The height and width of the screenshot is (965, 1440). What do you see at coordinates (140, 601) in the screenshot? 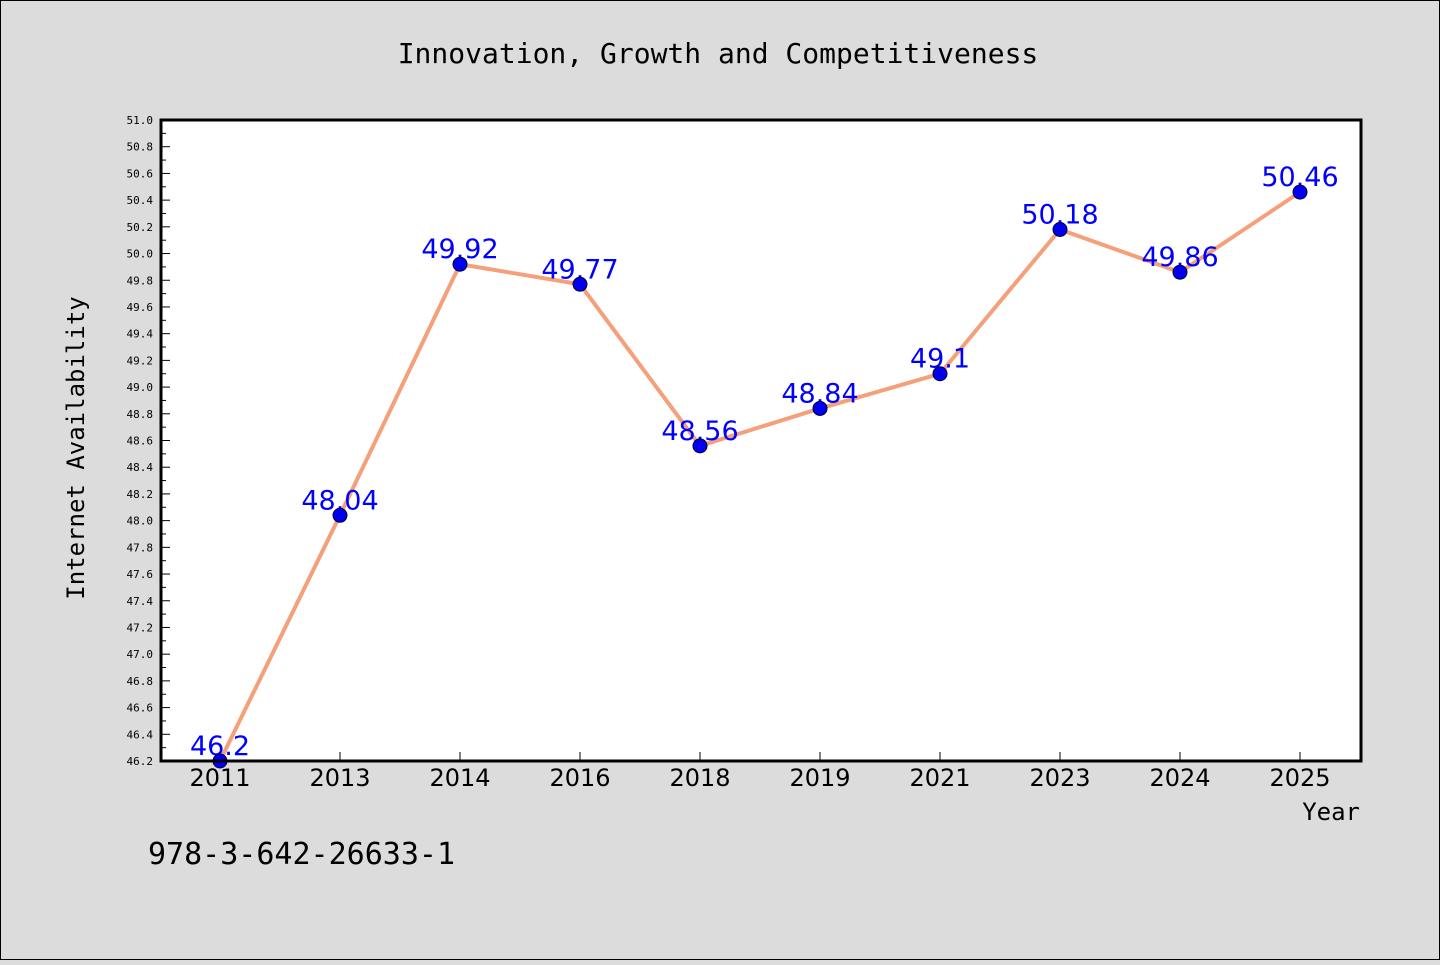
I see `y-tick-label: 47.4` at bounding box center [140, 601].